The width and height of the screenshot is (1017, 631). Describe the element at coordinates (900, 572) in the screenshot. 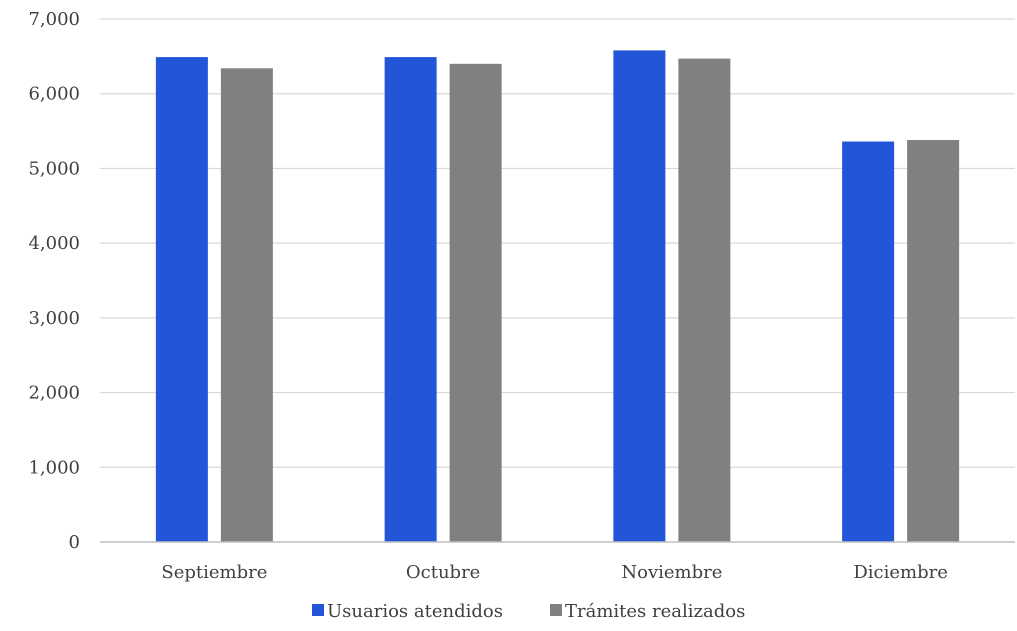

I see `x-category-label: Diciembre` at that location.